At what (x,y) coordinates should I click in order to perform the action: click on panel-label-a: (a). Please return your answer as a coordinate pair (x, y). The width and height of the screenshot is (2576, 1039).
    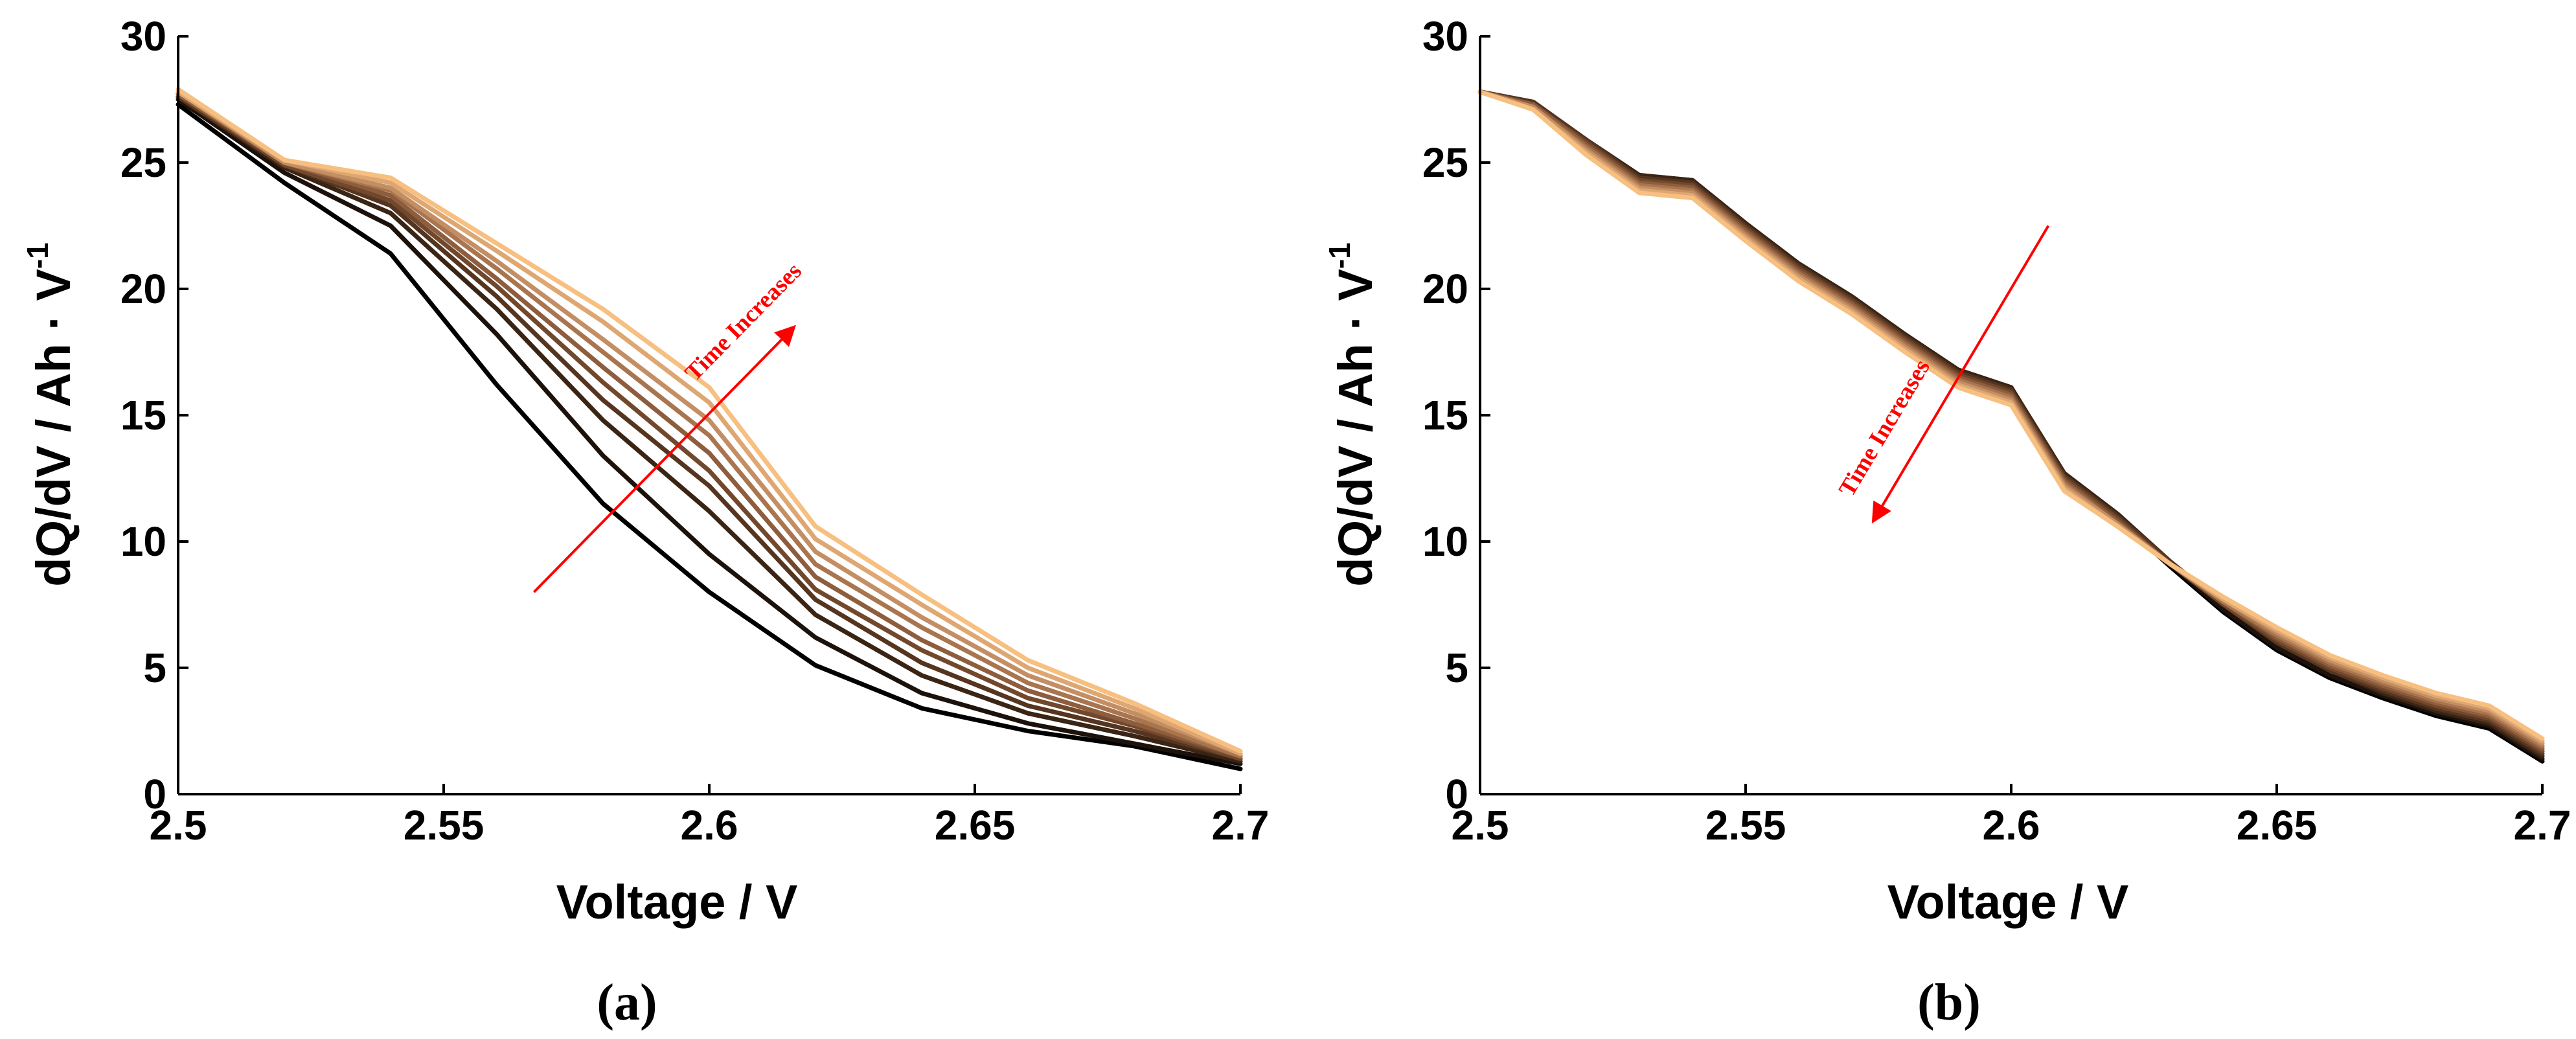
    Looking at the image, I should click on (627, 1002).